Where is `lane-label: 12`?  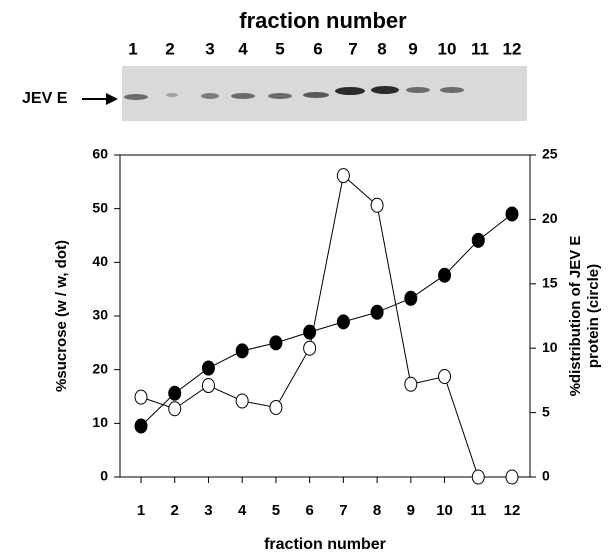 lane-label: 12 is located at coordinates (512, 48).